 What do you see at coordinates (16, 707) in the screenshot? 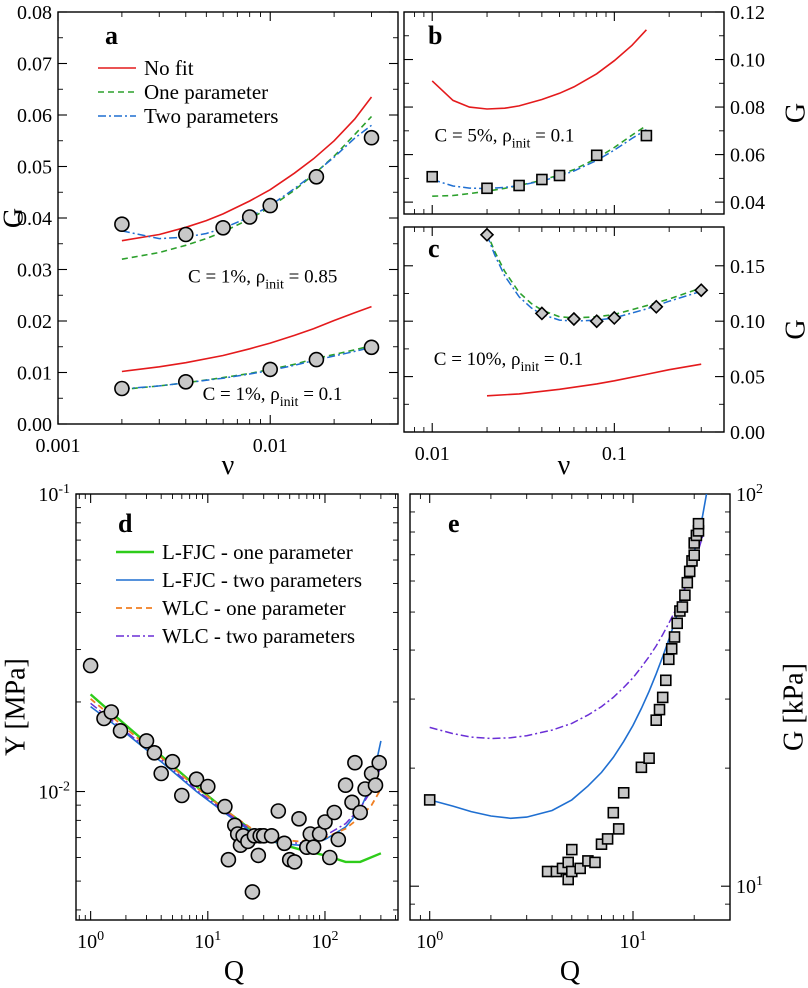
I see `y-axis-label: Y [MPa]` at bounding box center [16, 707].